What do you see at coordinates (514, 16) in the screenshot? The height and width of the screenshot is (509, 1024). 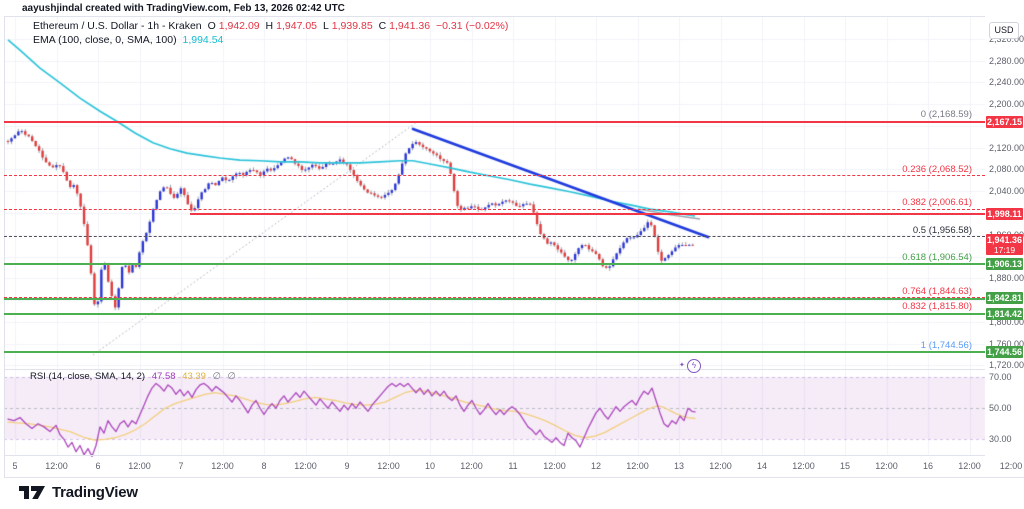 I see `chart-top-border` at bounding box center [514, 16].